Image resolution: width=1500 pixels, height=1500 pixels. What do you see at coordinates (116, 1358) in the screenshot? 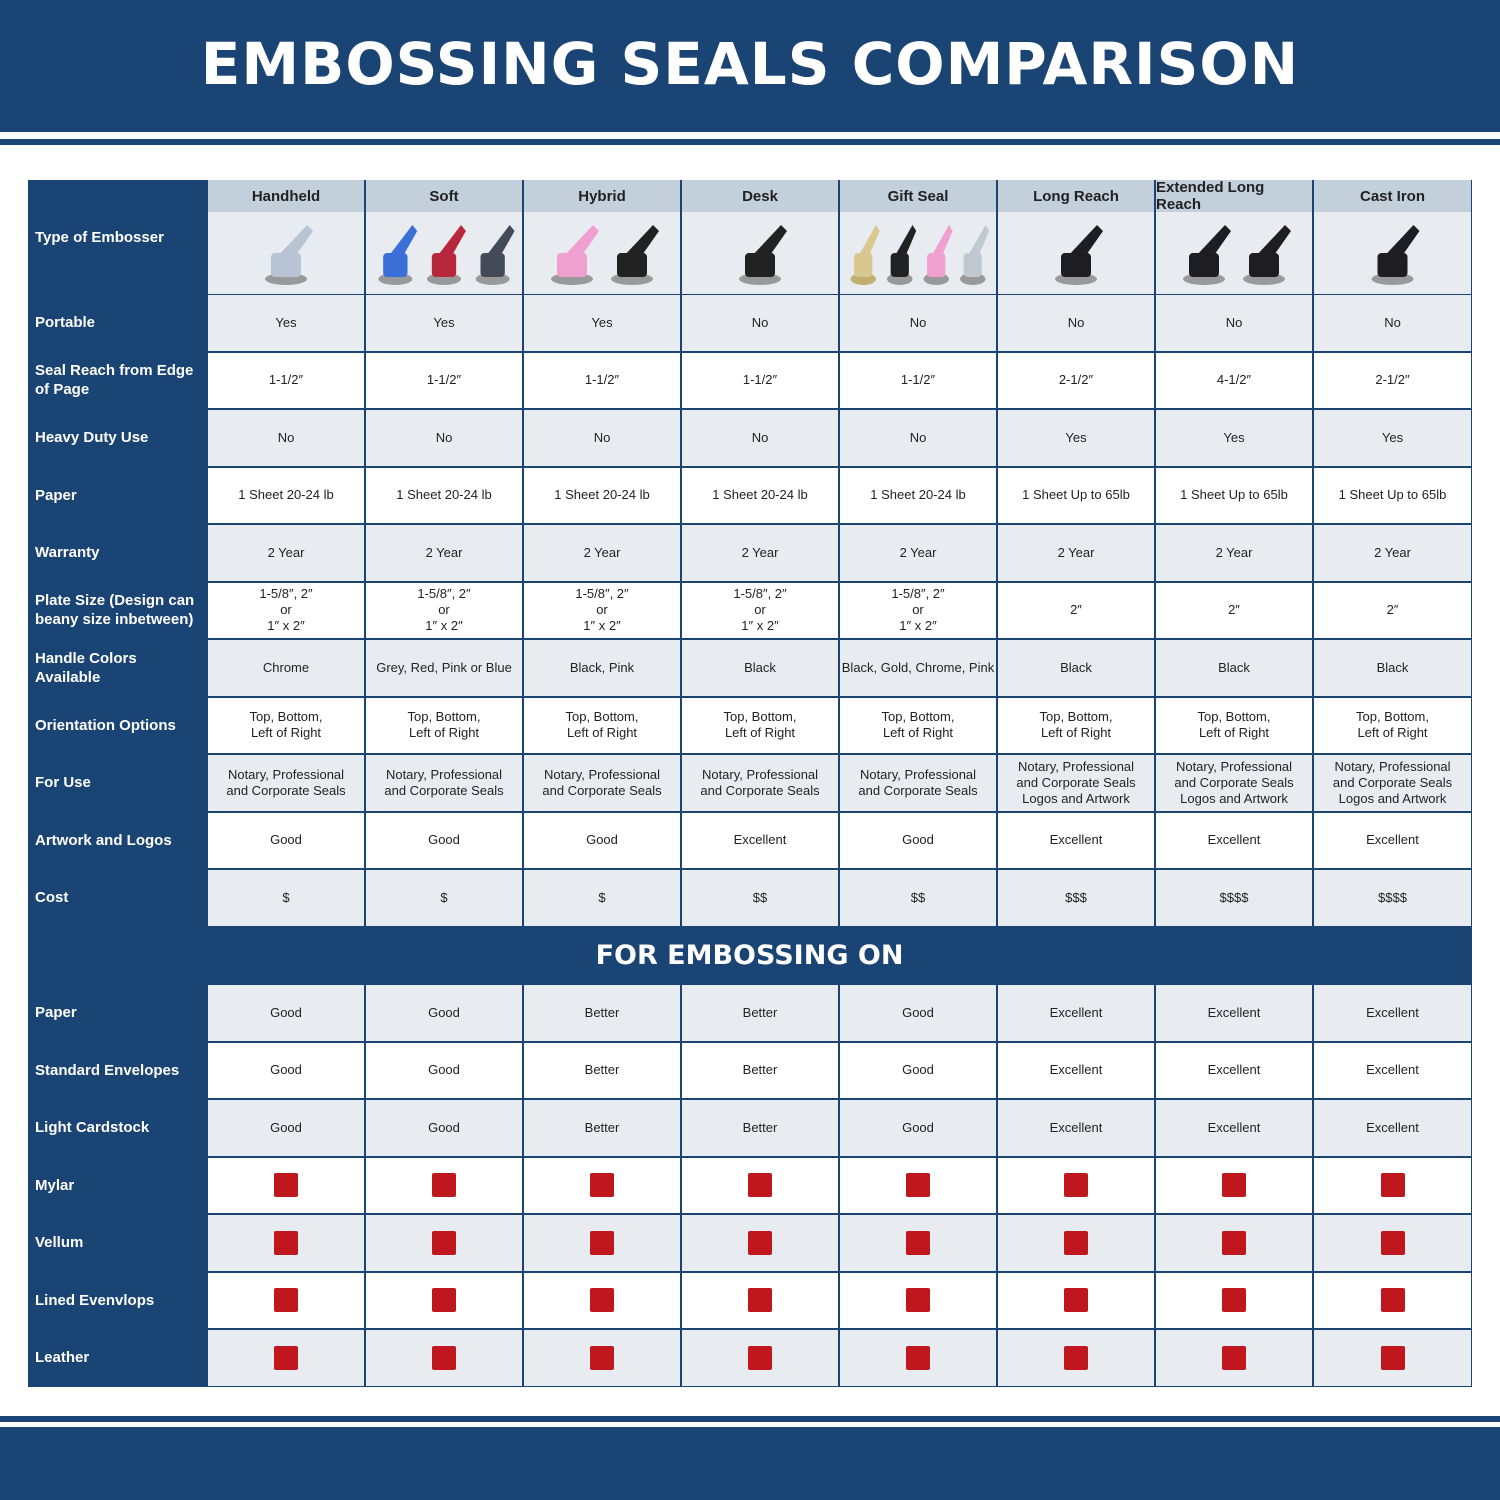
I see `row-label: Leather` at bounding box center [116, 1358].